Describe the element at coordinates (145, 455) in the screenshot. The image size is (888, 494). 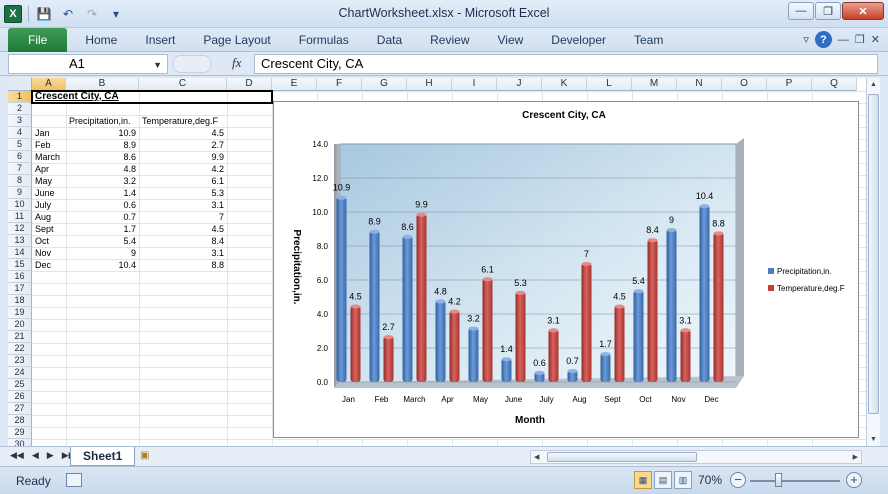
I see `insert-sheet-icon: ▣` at that location.